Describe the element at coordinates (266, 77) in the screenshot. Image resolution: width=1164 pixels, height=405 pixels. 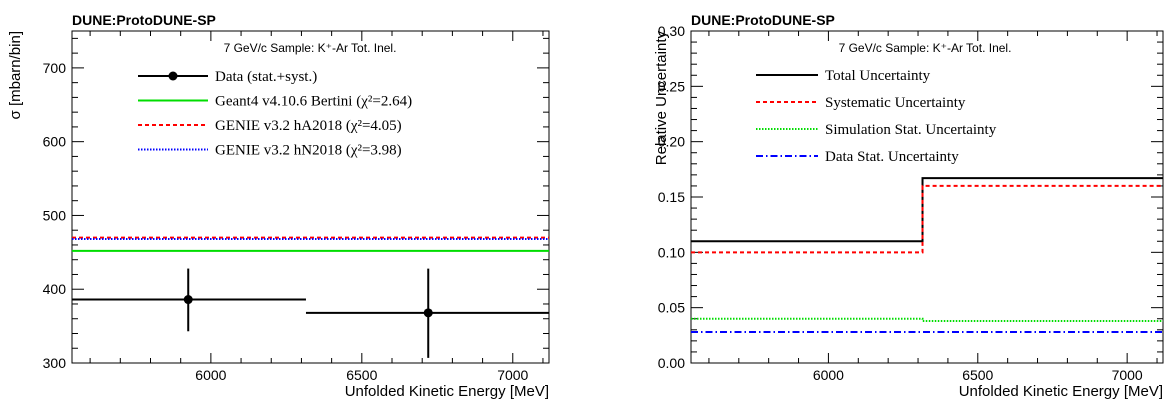
I see `legend-label: Data (stat.+syst.)` at that location.